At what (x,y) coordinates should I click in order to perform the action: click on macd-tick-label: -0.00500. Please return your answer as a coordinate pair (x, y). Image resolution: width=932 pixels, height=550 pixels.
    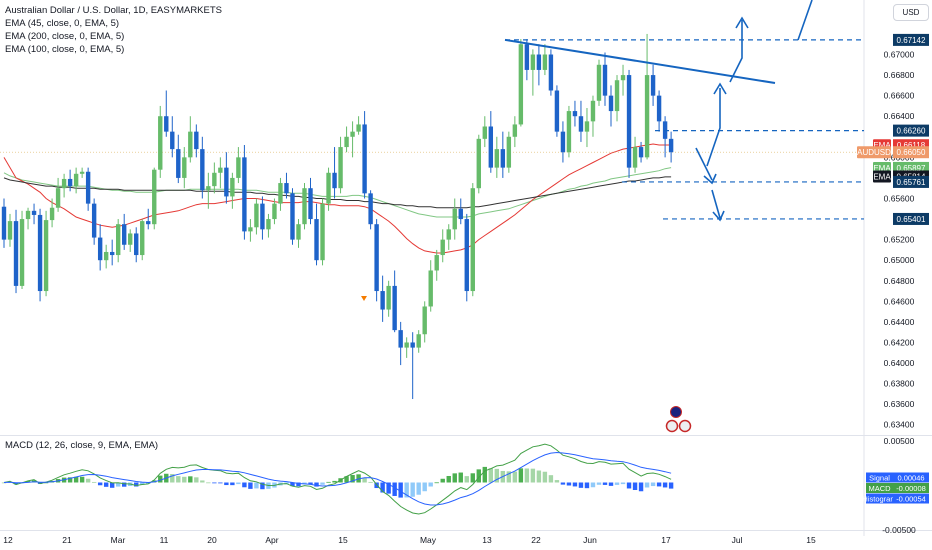
    Looking at the image, I should click on (899, 530).